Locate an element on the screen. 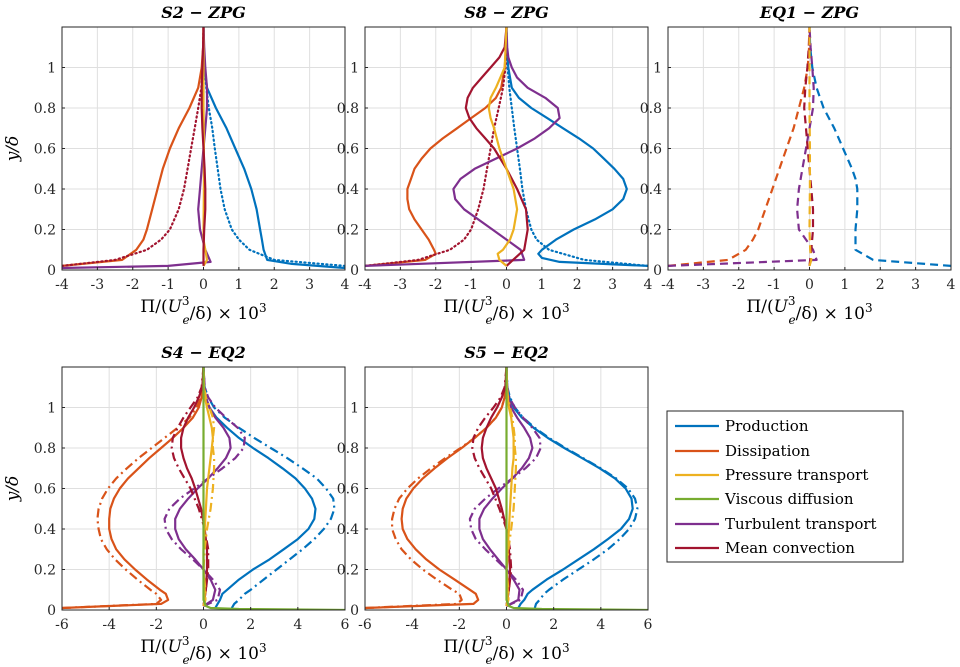 The height and width of the screenshot is (667, 960). series-line-mean-convection-dashed is located at coordinates (809, 147).